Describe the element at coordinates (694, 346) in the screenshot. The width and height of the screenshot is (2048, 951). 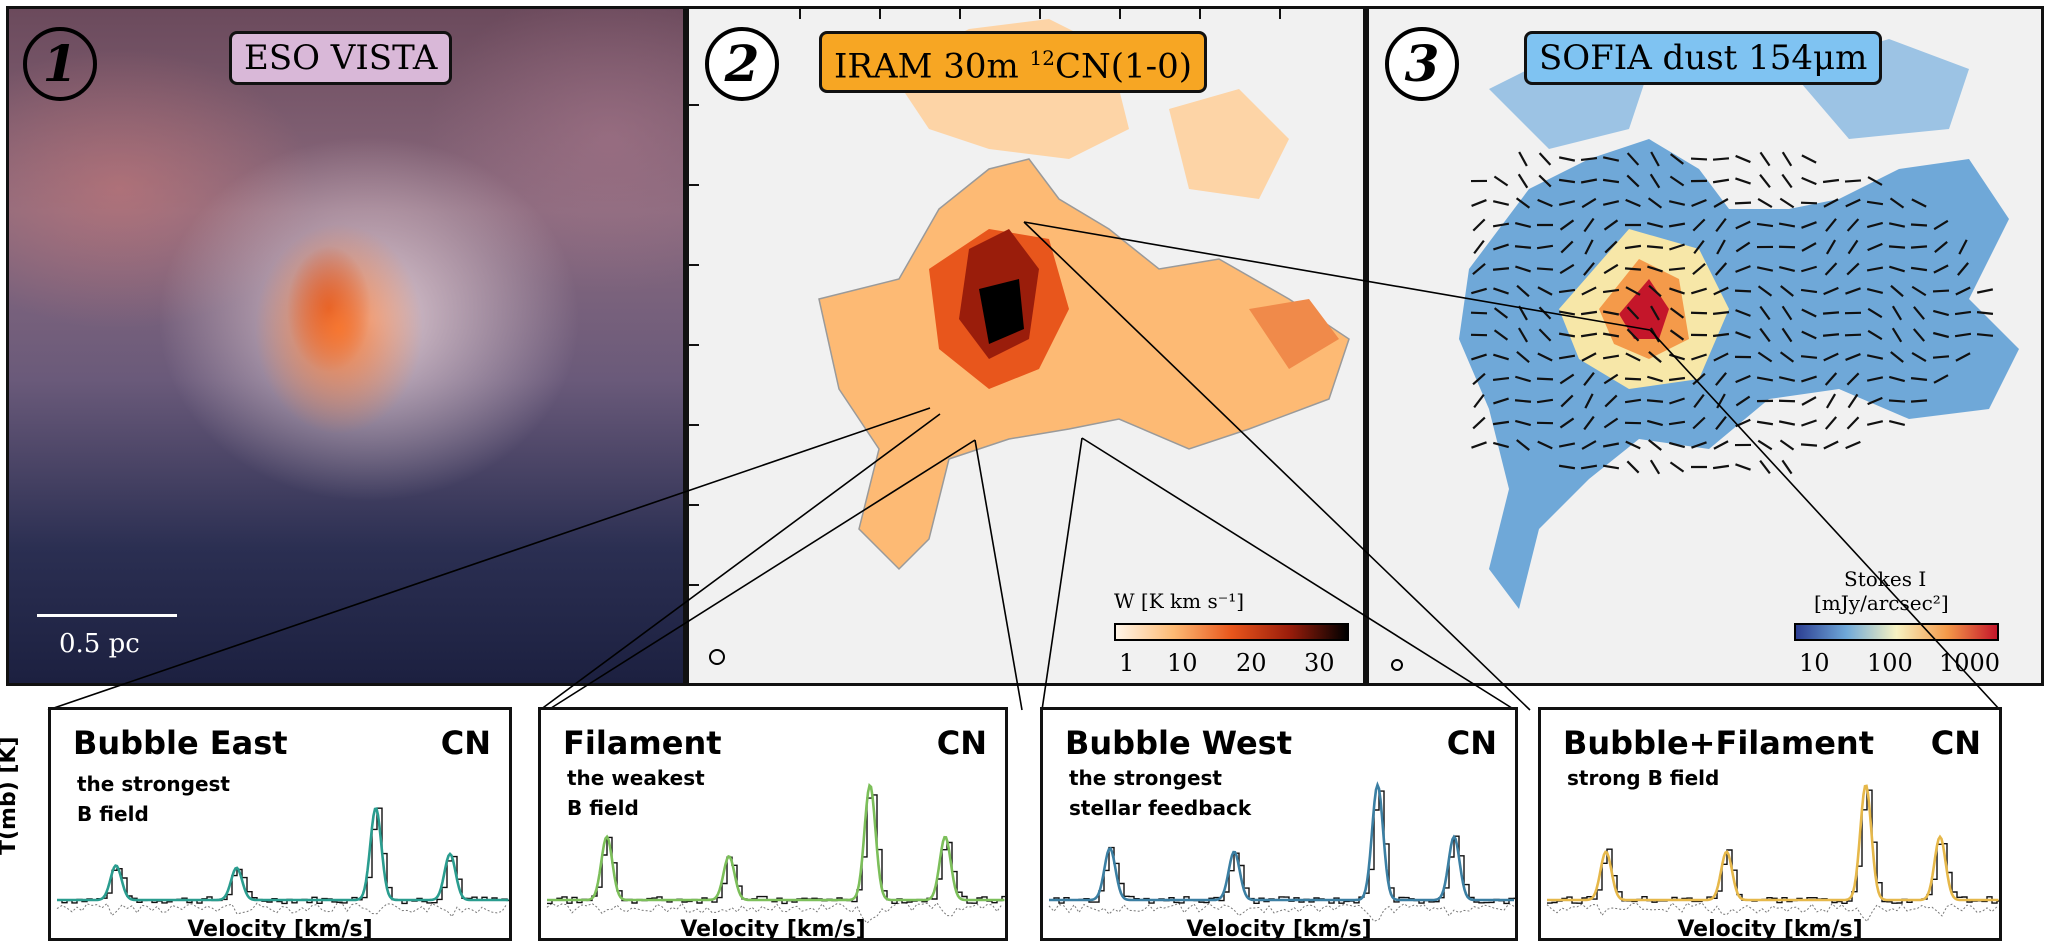
I see `axis-ticks-left` at that location.